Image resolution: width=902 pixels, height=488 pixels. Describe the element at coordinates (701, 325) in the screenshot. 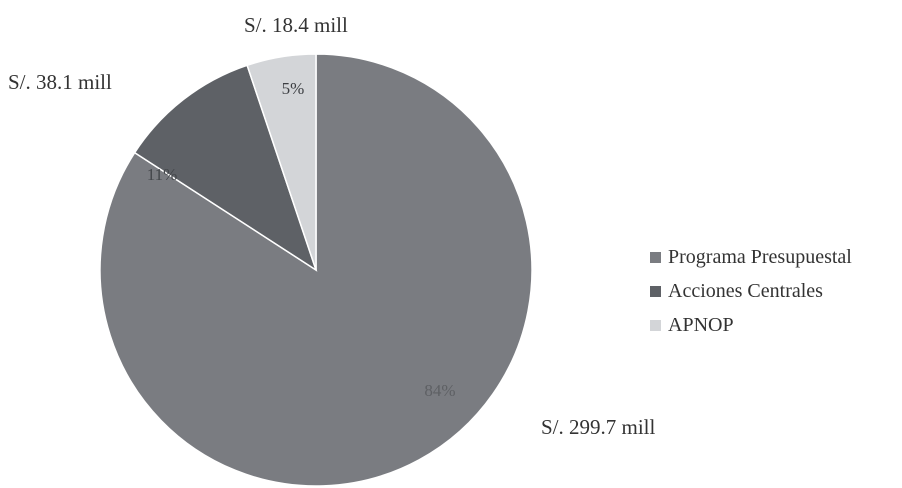

I see `legend-label-apnop: APNOP` at that location.